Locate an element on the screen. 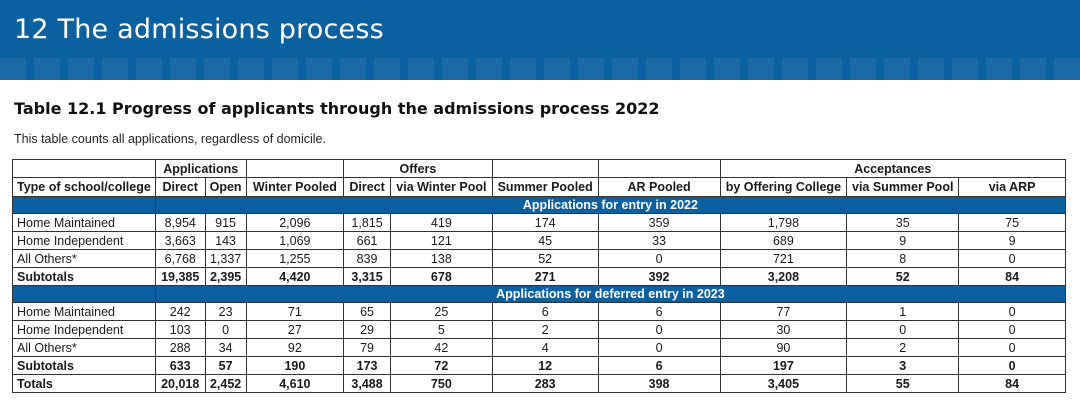 The width and height of the screenshot is (1080, 406). row-label: All Others* is located at coordinates (84, 347).